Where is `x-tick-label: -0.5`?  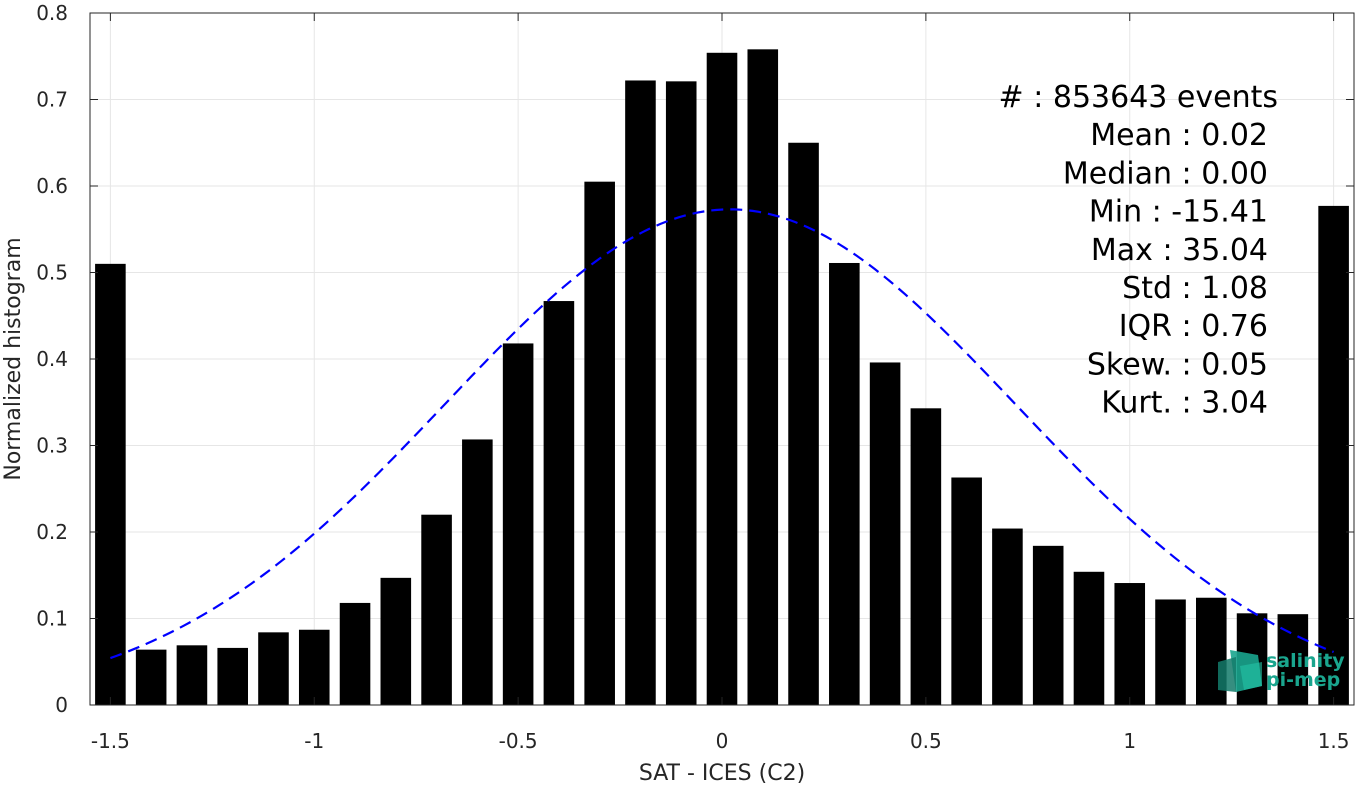 x-tick-label: -0.5 is located at coordinates (518, 741).